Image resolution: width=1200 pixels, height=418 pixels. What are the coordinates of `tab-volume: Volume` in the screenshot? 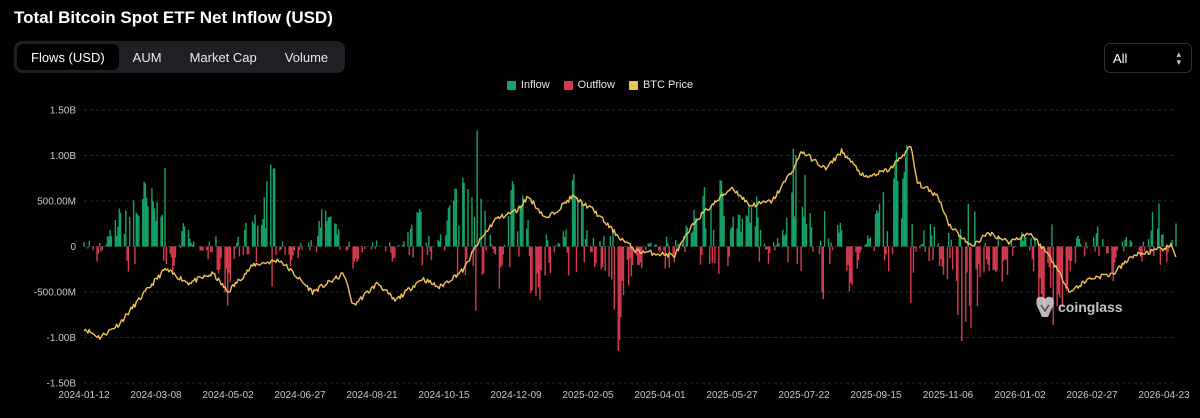 It's located at (306, 57).